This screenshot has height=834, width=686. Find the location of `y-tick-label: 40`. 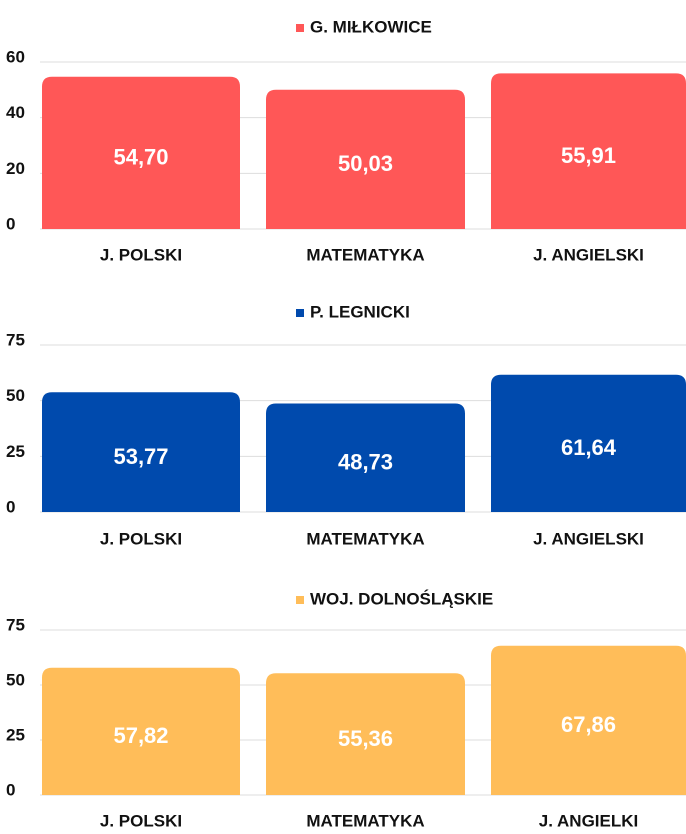

y-tick-label: 40 is located at coordinates (15, 112).